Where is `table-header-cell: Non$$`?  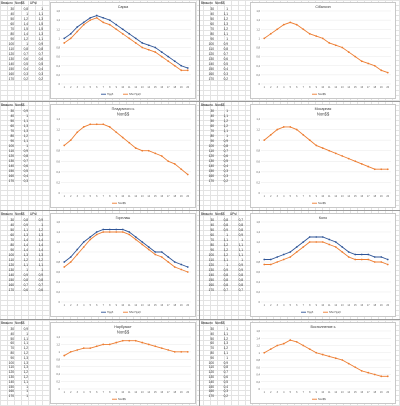
table-header-cell: Non$$ is located at coordinates (220, 214).